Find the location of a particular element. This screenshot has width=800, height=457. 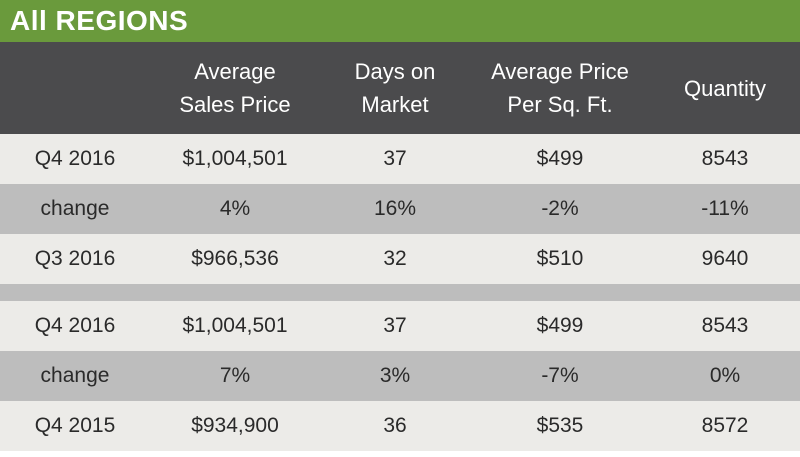

cell-ppsf: -2% is located at coordinates (560, 208).